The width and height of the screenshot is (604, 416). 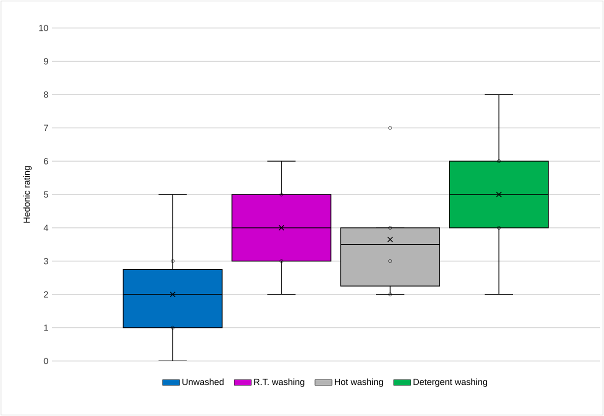 I want to click on y-tick-label: 10, so click(x=43, y=28).